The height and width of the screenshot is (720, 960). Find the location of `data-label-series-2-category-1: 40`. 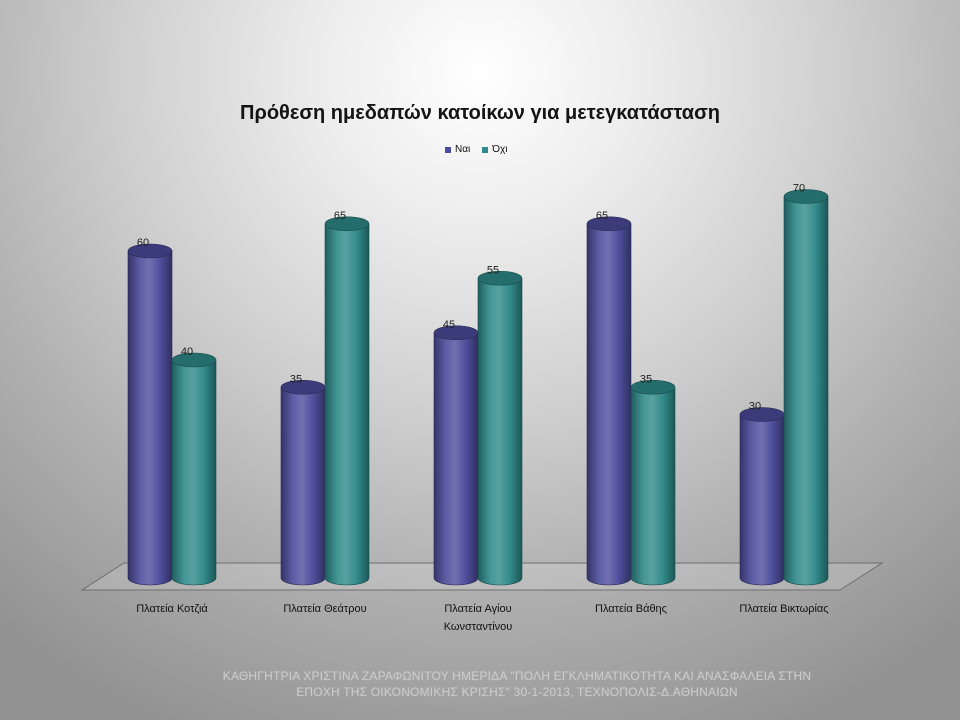

data-label-series-2-category-1: 40 is located at coordinates (187, 352).